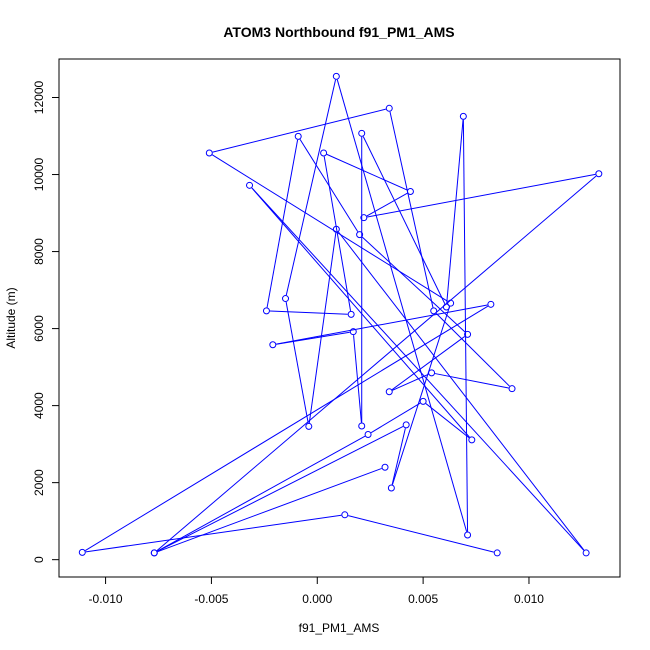  What do you see at coordinates (317, 599) in the screenshot?
I see `x-tick-label: 0.000` at bounding box center [317, 599].